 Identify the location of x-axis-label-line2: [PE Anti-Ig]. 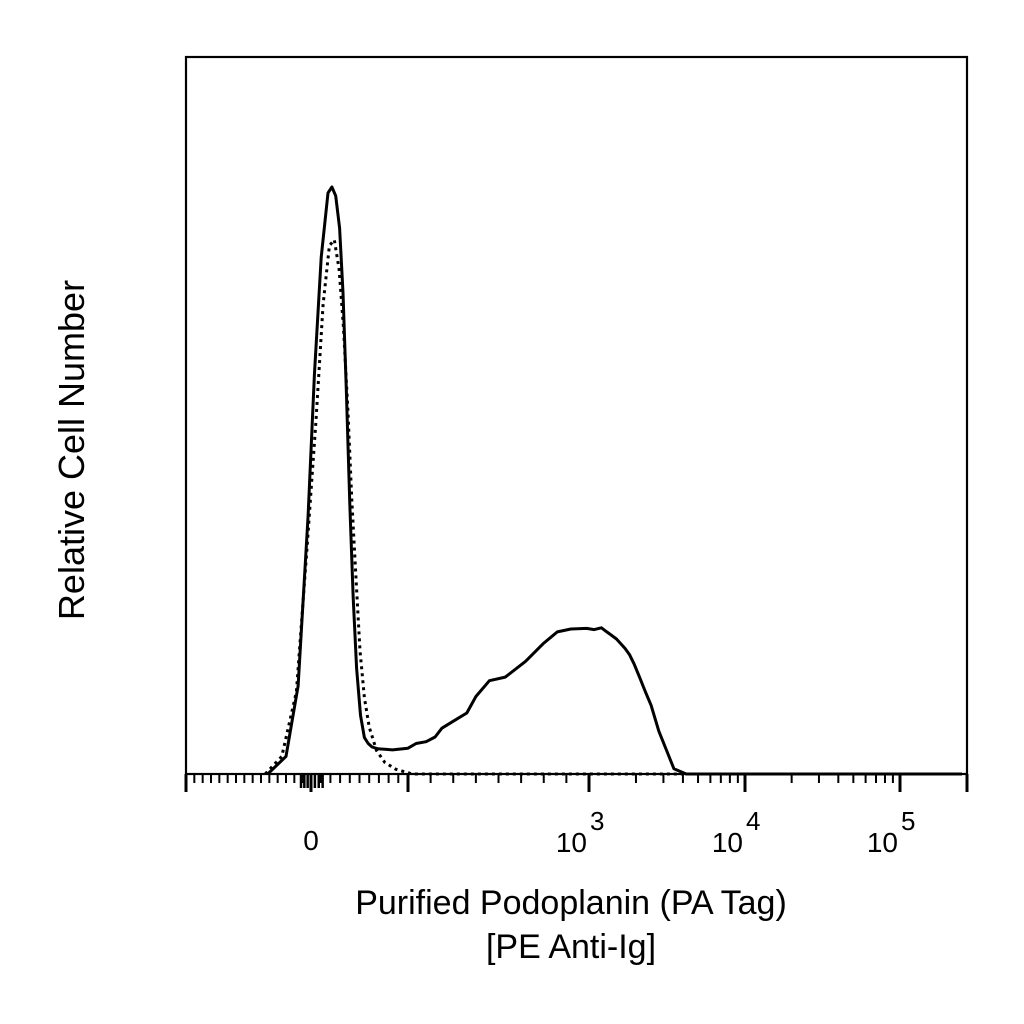
(571, 947).